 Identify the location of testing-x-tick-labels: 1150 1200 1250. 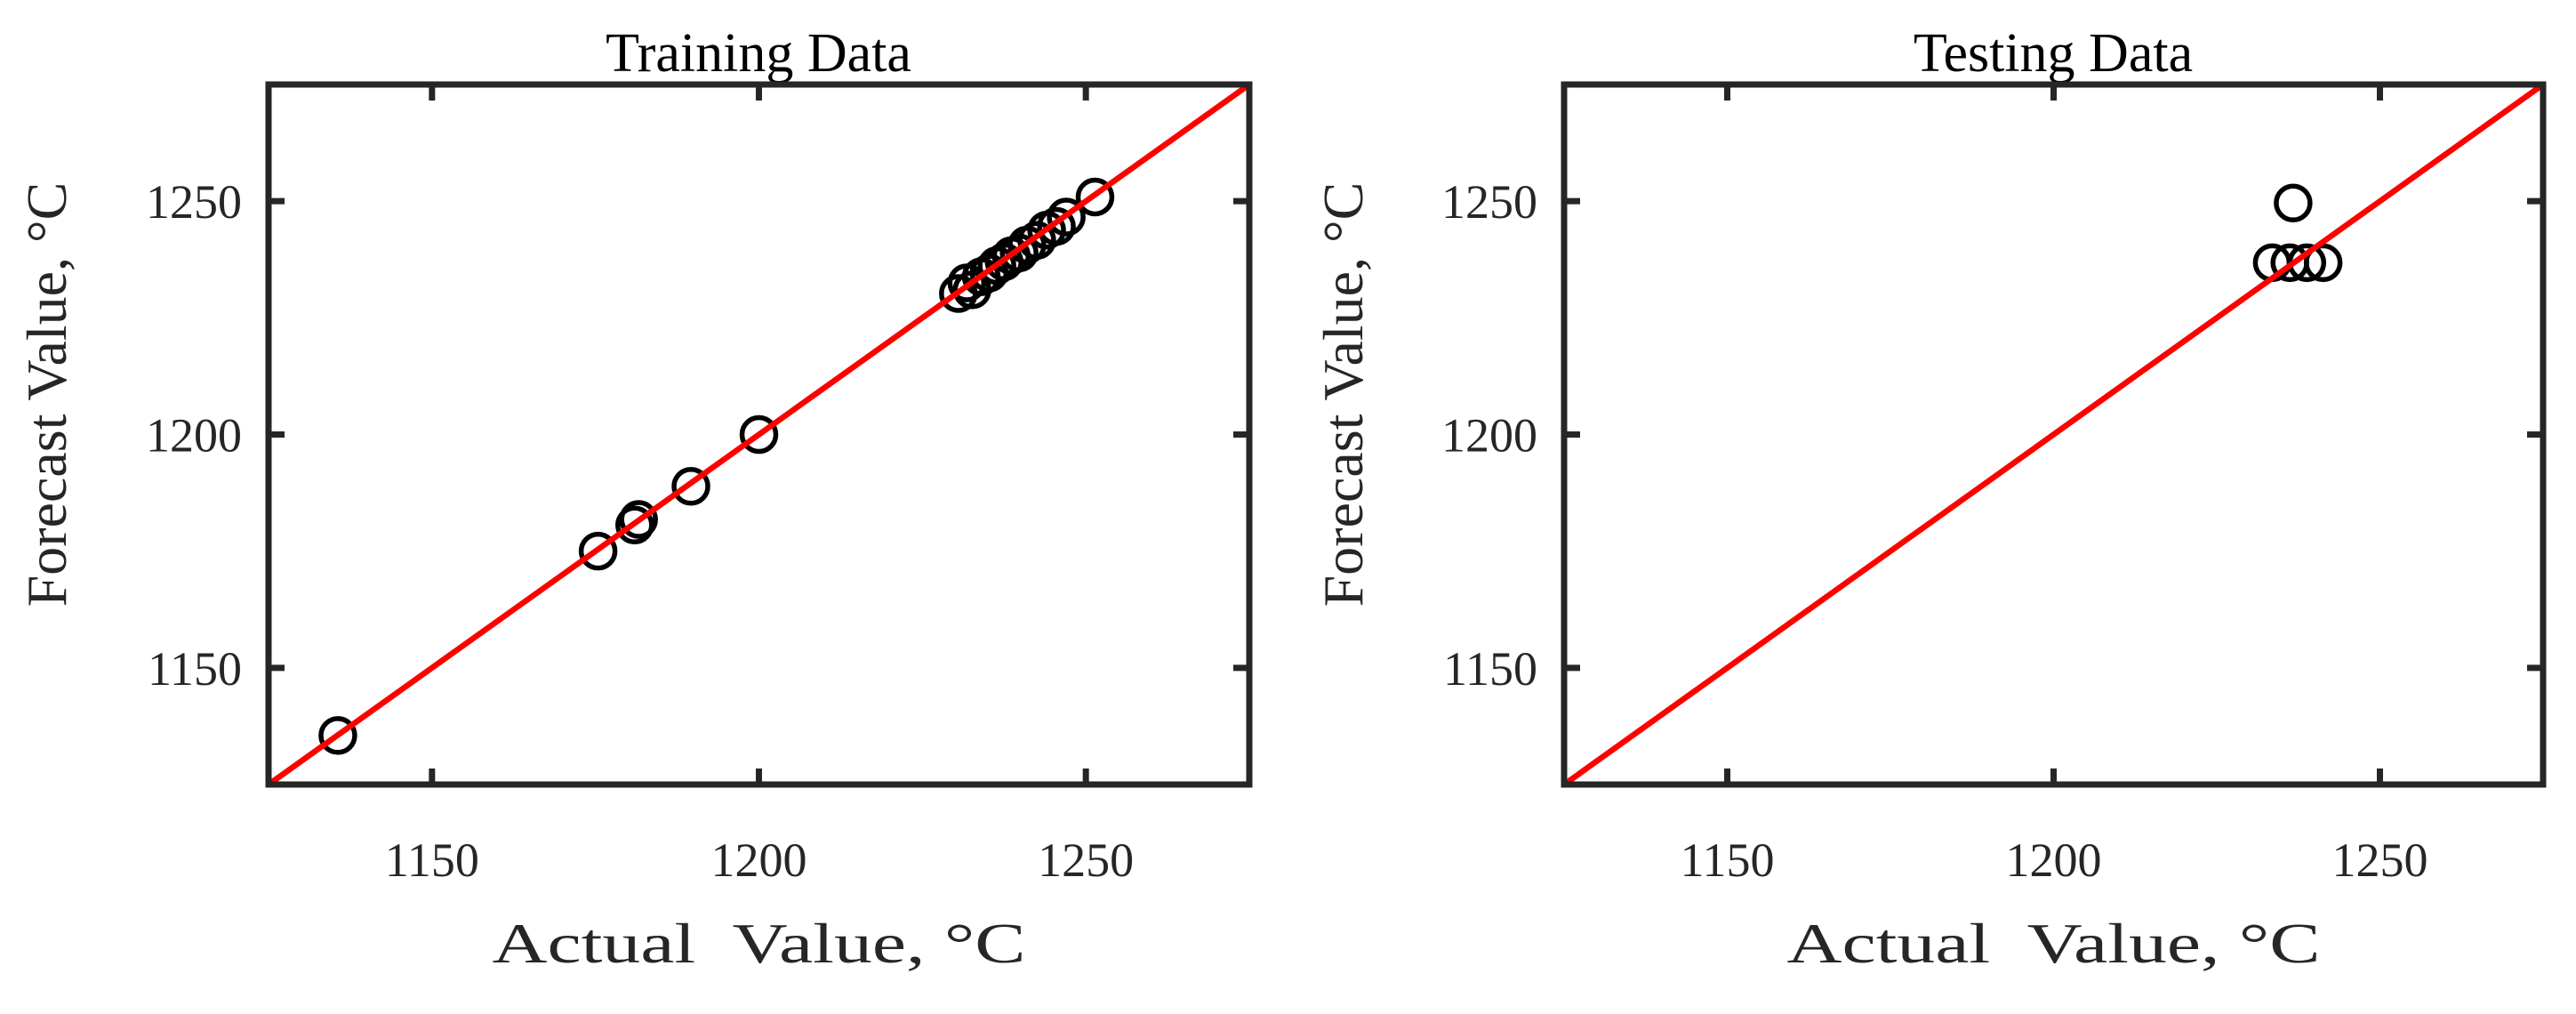
(2054, 860).